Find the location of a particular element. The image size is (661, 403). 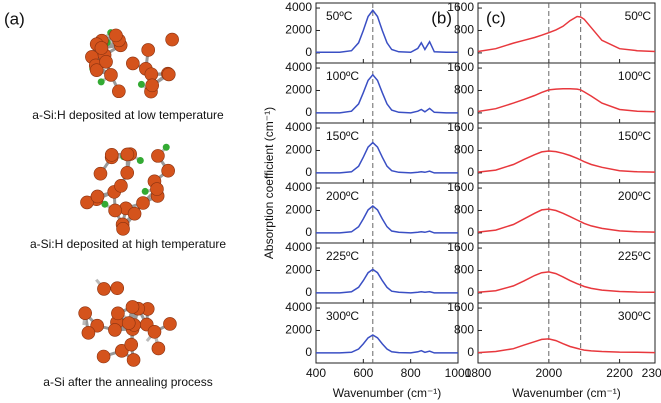

y-axis-label: Absorption coefficient (cm⁻¹) is located at coordinates (269, 183).